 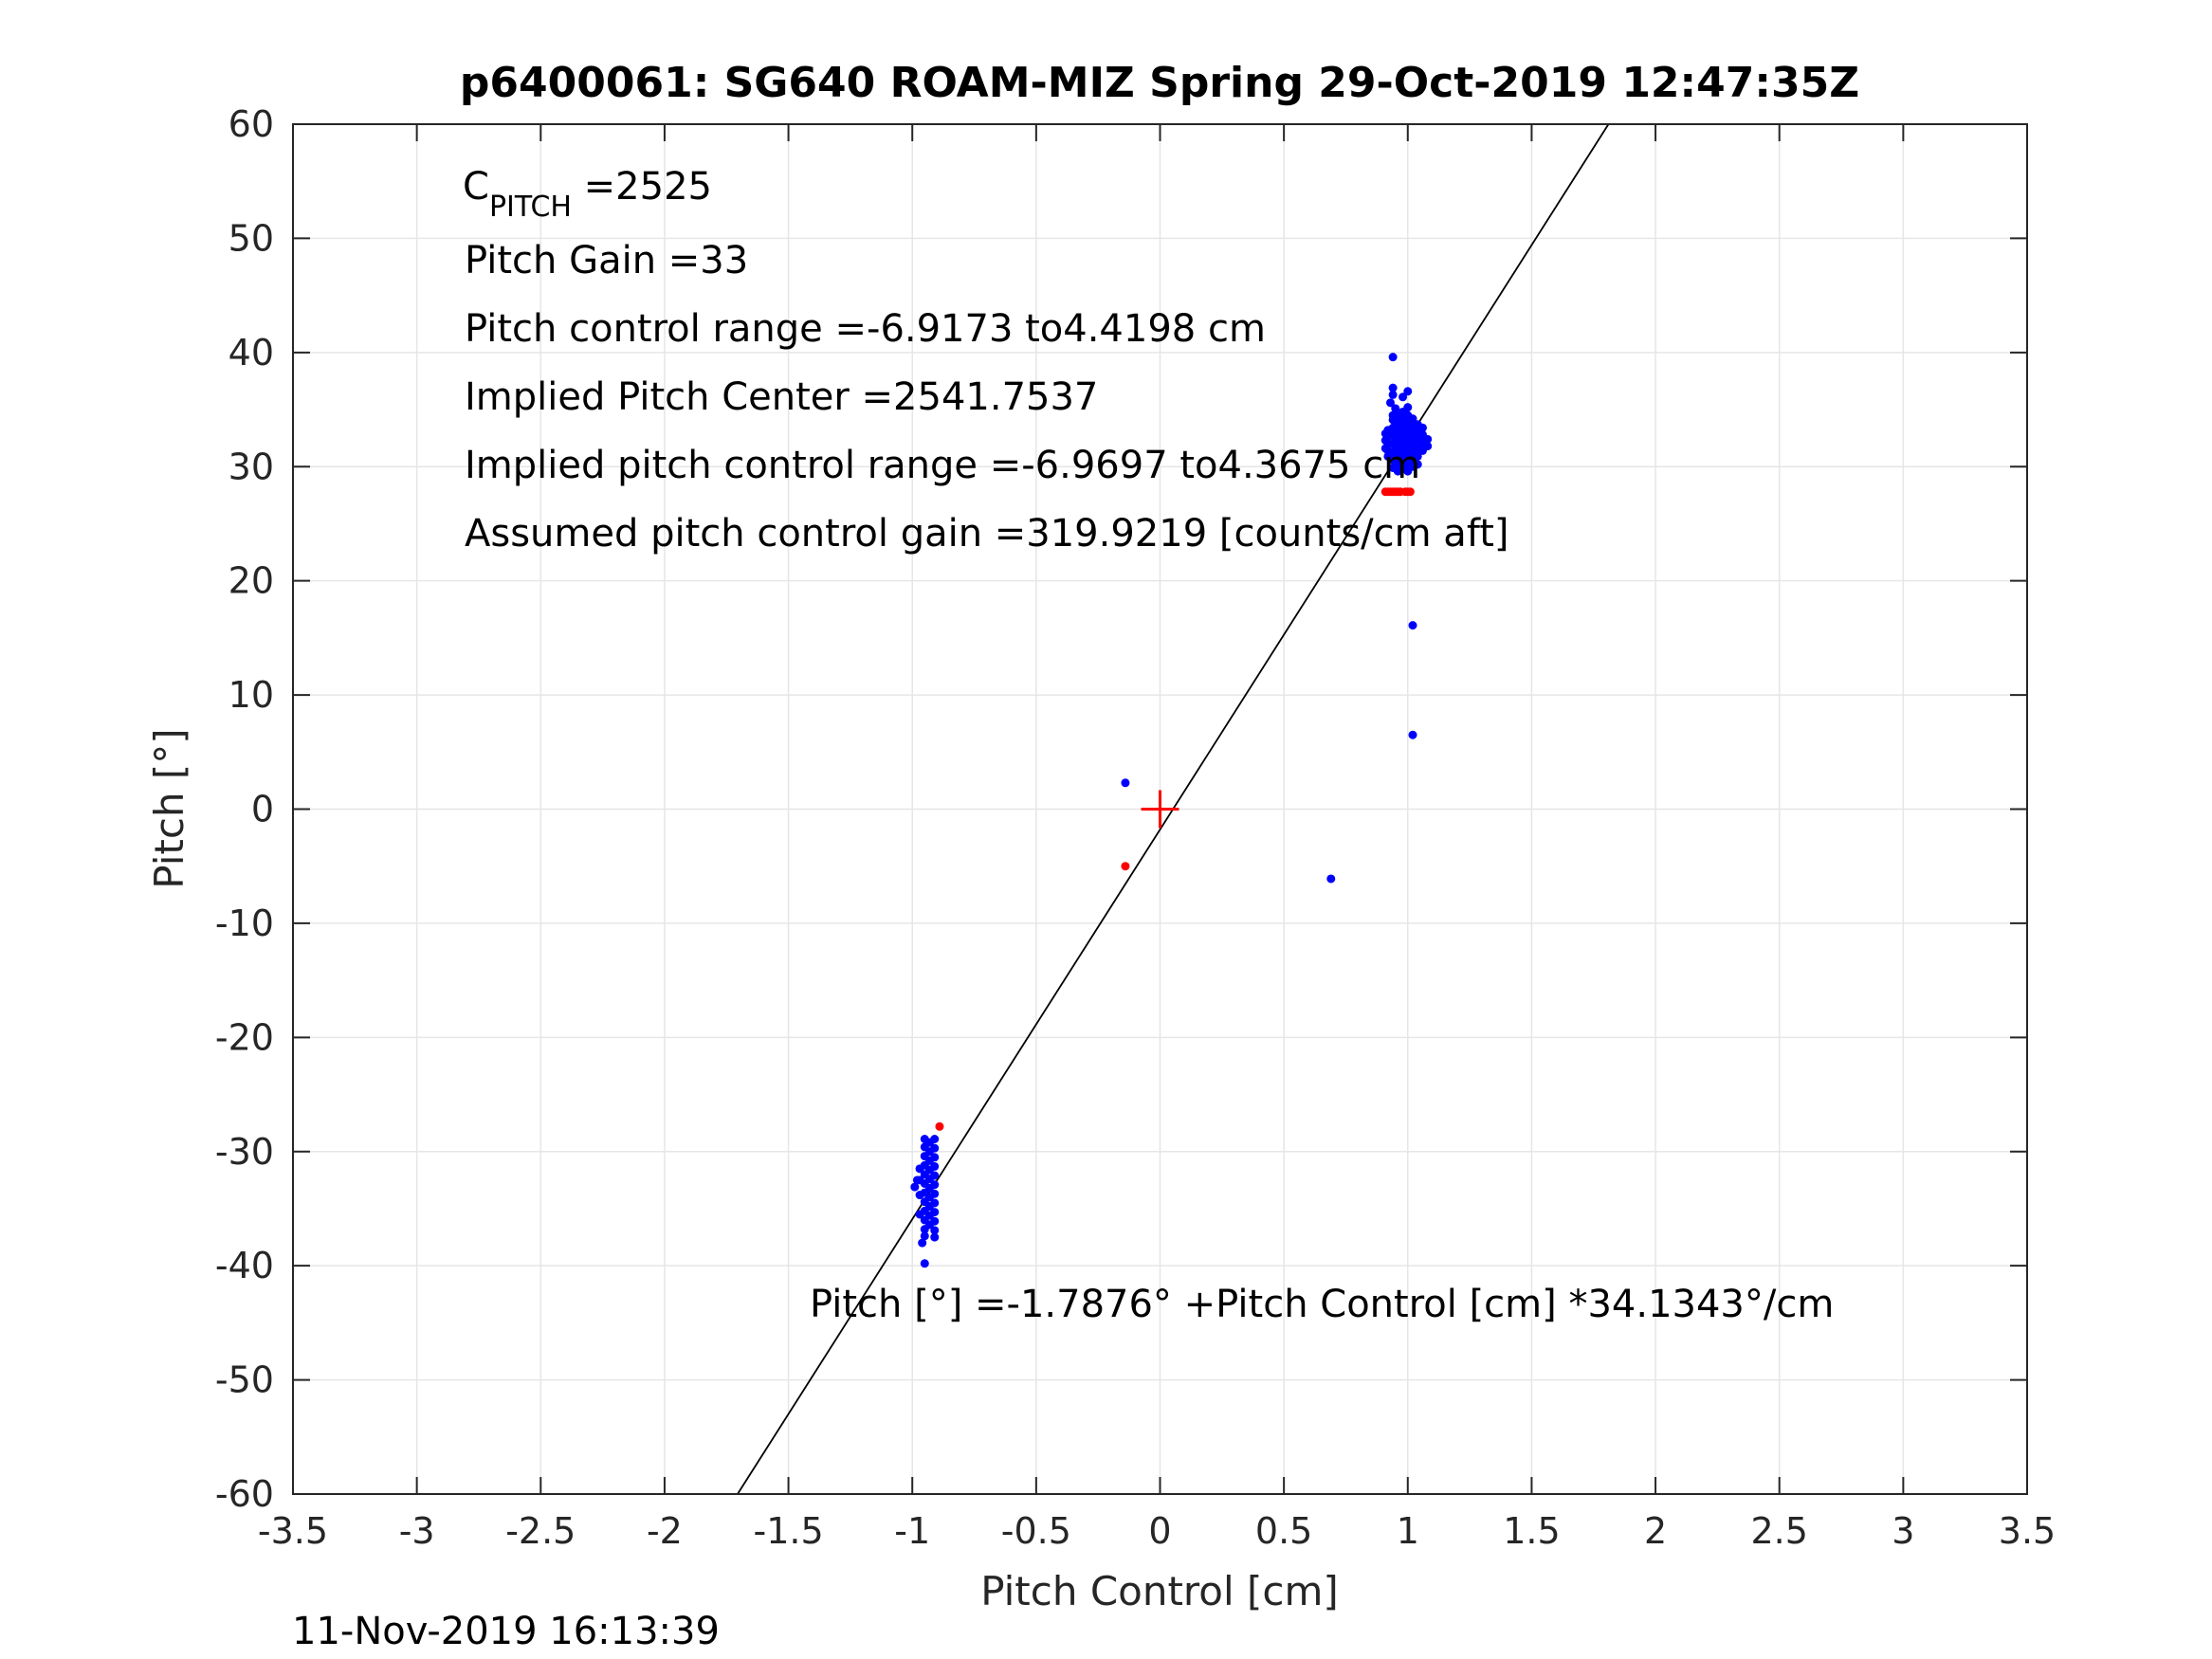 I want to click on timestamp: 11-Nov-2019 16:13:39, so click(x=506, y=1631).